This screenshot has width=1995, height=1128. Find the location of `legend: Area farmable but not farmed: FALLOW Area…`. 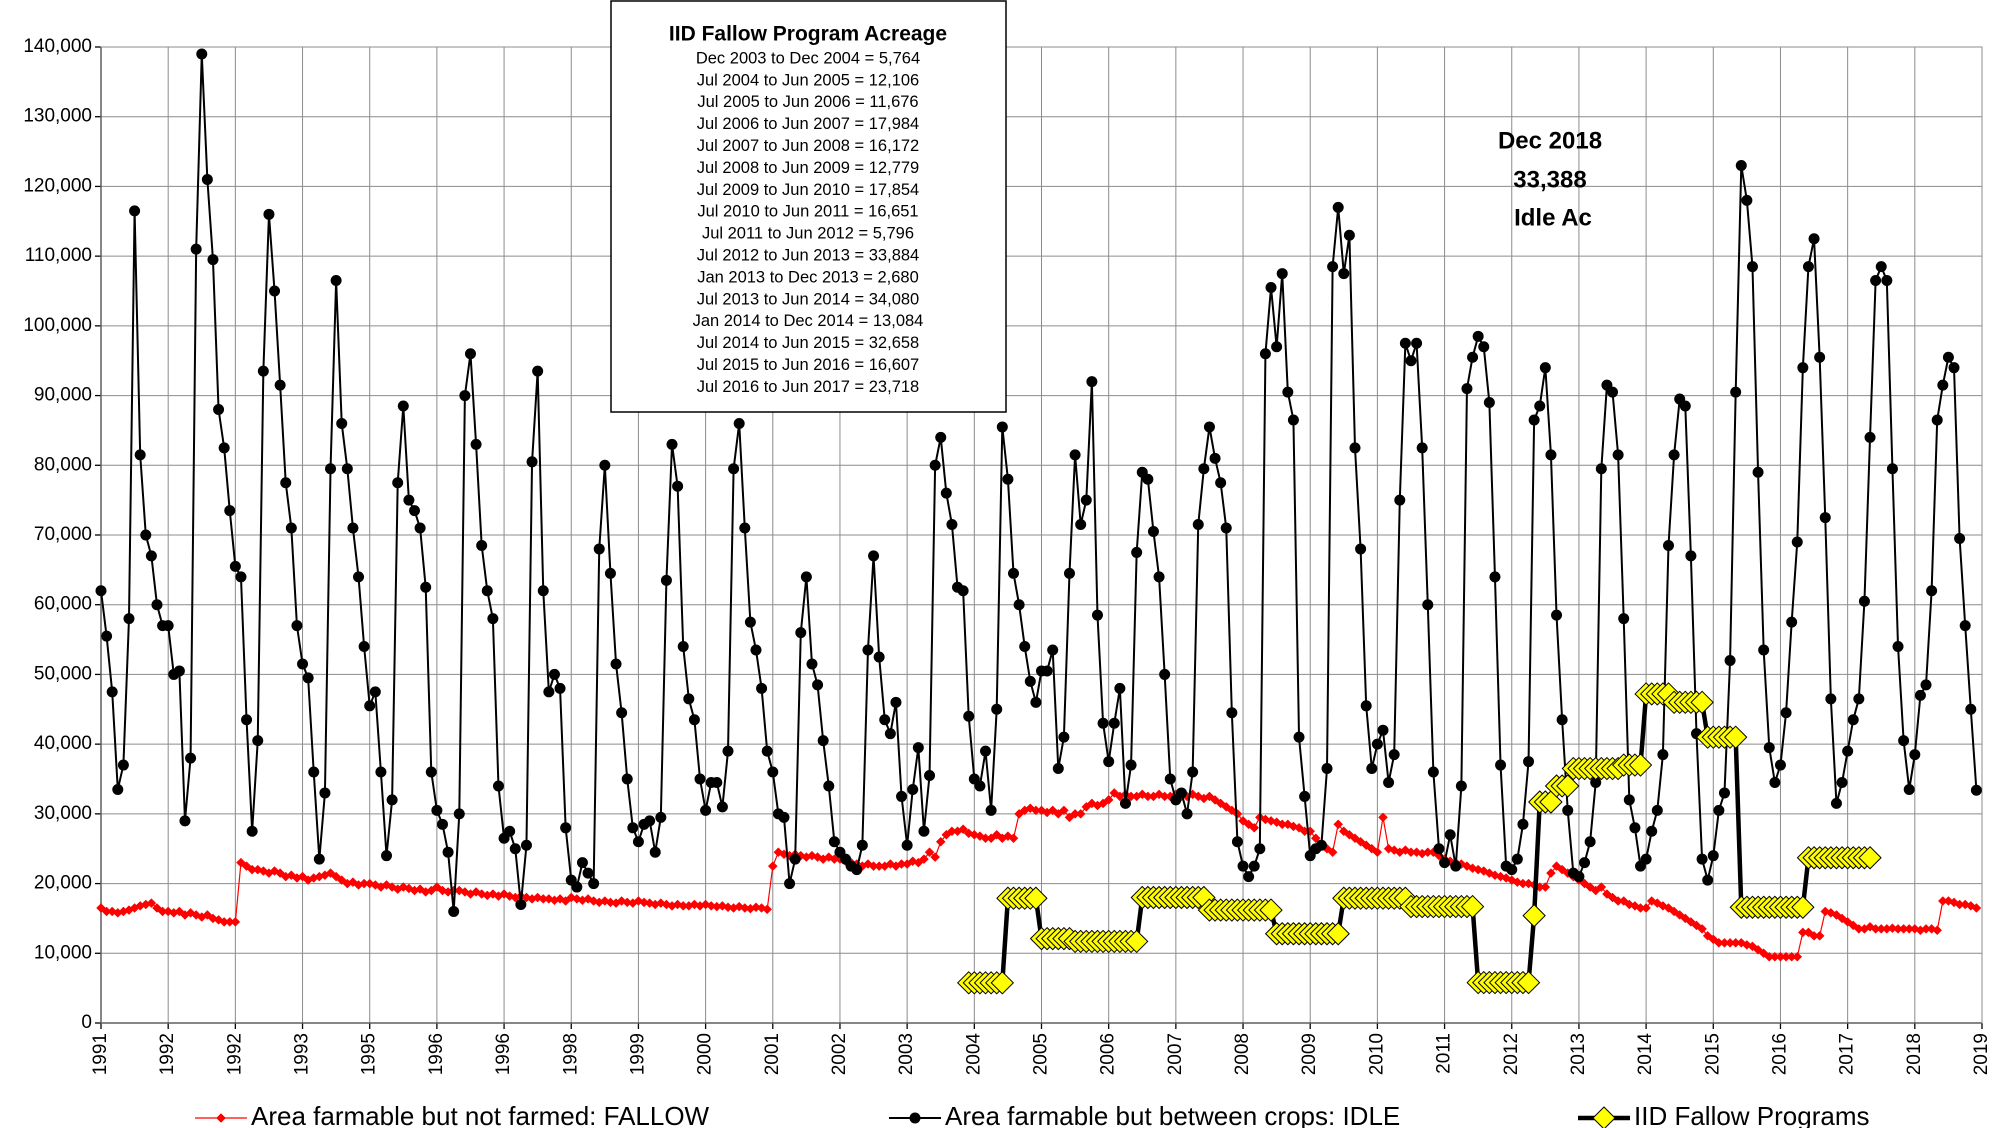

legend: Area farmable but not farmed: FALLOW Area… is located at coordinates (1032, 1114).